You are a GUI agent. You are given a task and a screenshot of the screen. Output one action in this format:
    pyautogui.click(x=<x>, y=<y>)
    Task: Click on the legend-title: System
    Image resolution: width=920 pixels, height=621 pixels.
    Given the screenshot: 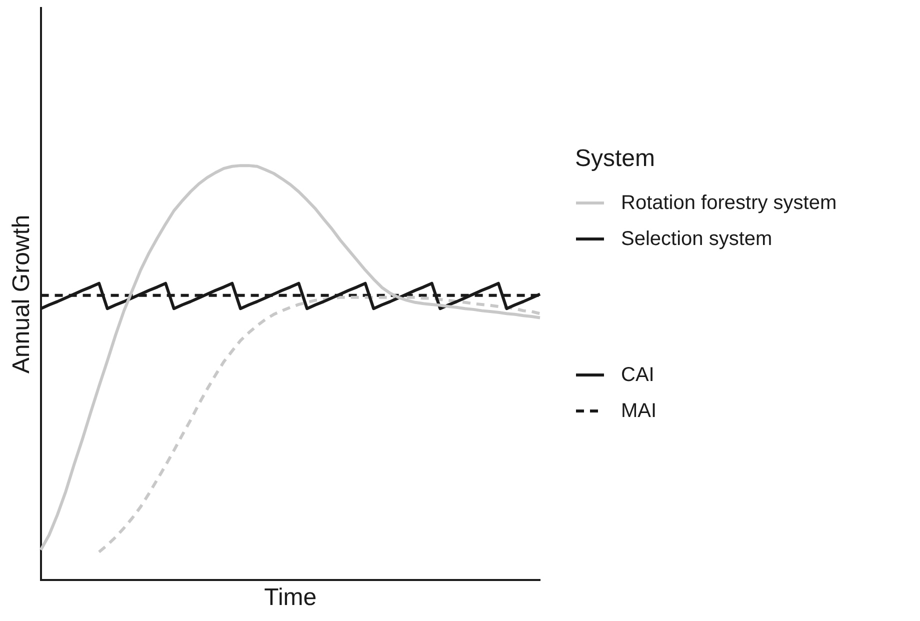 What is the action you would take?
    pyautogui.click(x=615, y=159)
    